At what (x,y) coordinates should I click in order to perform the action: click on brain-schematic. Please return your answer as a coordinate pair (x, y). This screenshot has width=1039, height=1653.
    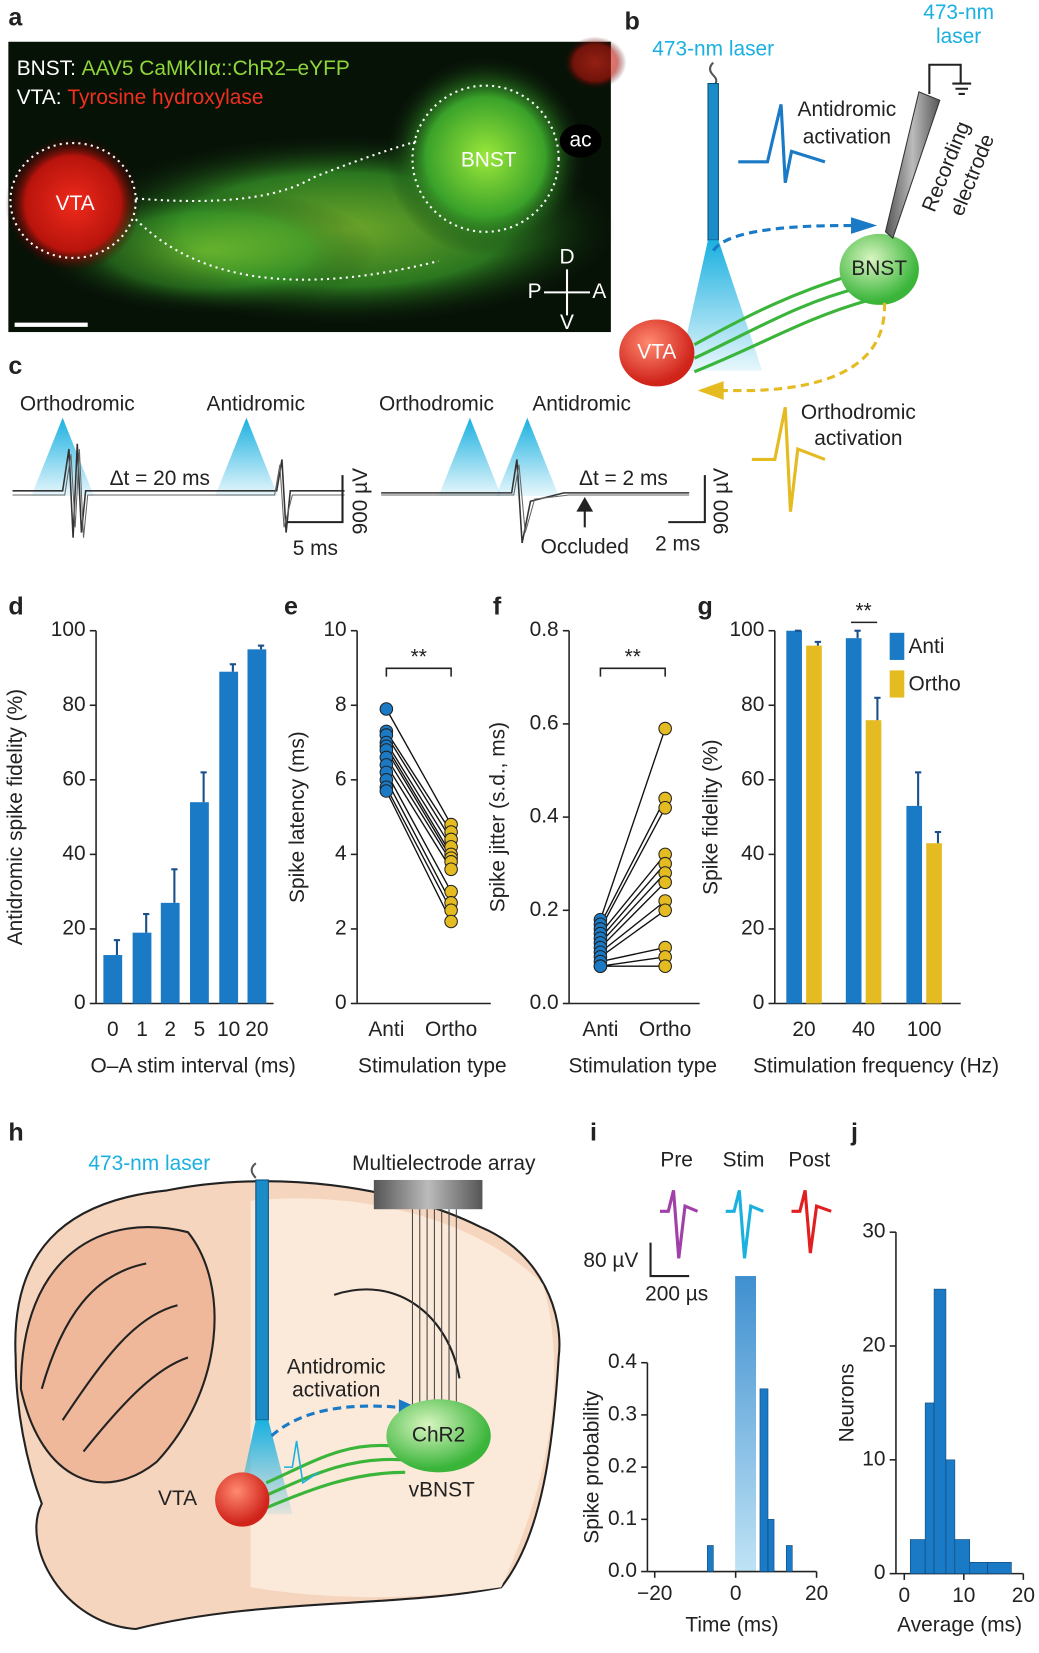
    Looking at the image, I should click on (287, 1396).